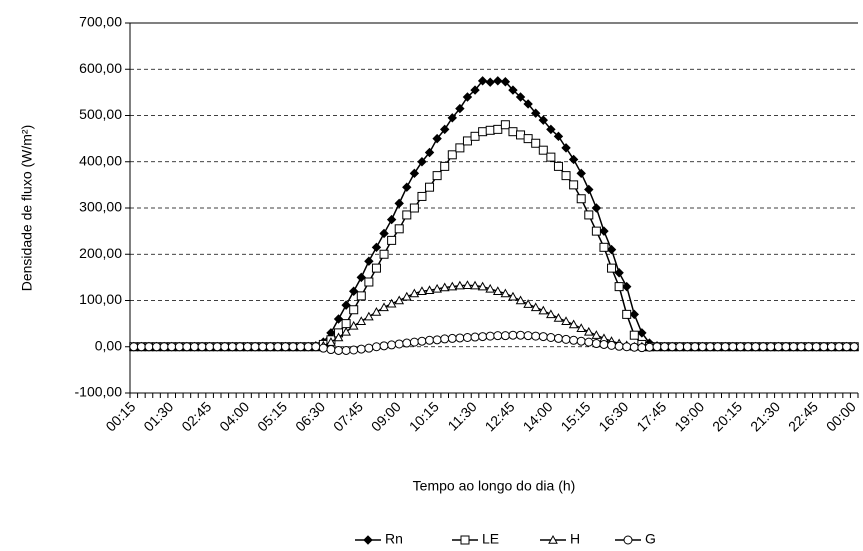 The height and width of the screenshot is (551, 863). Describe the element at coordinates (689, 416) in the screenshot. I see `x-tick-label: 19:00` at that location.